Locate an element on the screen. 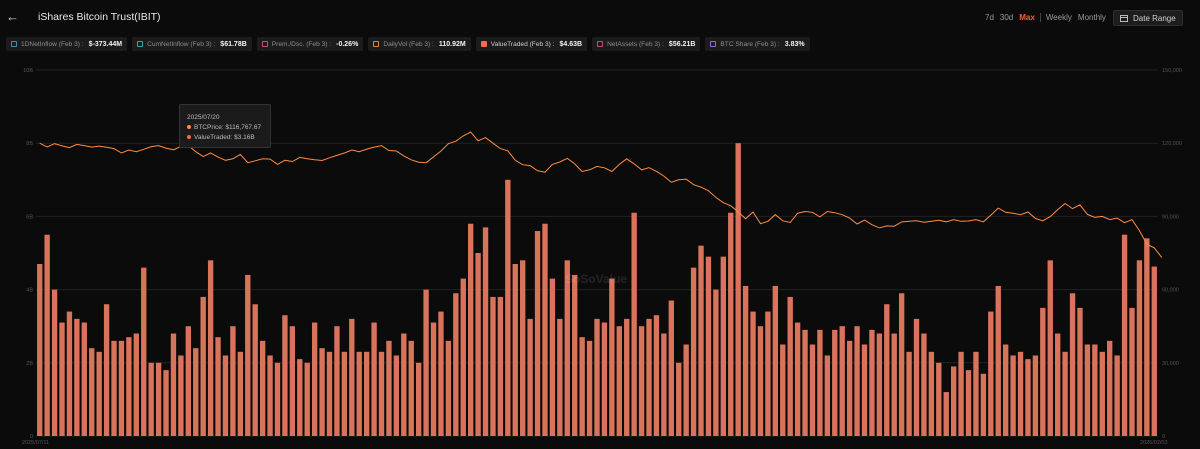  metric-value: 110.92M is located at coordinates (452, 44).